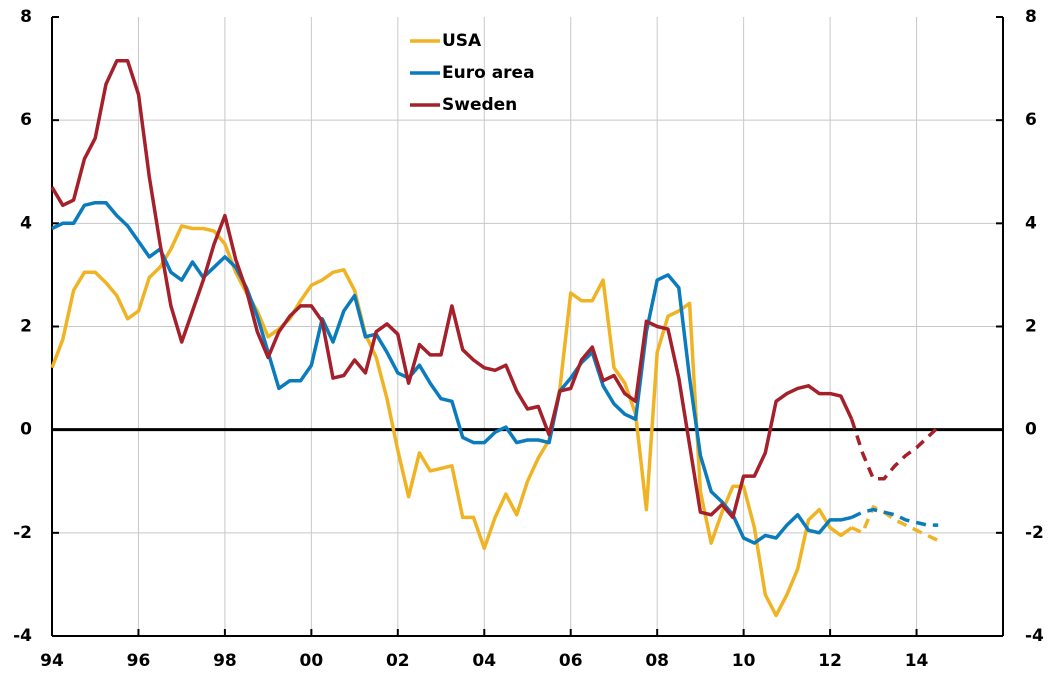  What do you see at coordinates (22, 636) in the screenshot?
I see `y-tick-label: -4` at bounding box center [22, 636].